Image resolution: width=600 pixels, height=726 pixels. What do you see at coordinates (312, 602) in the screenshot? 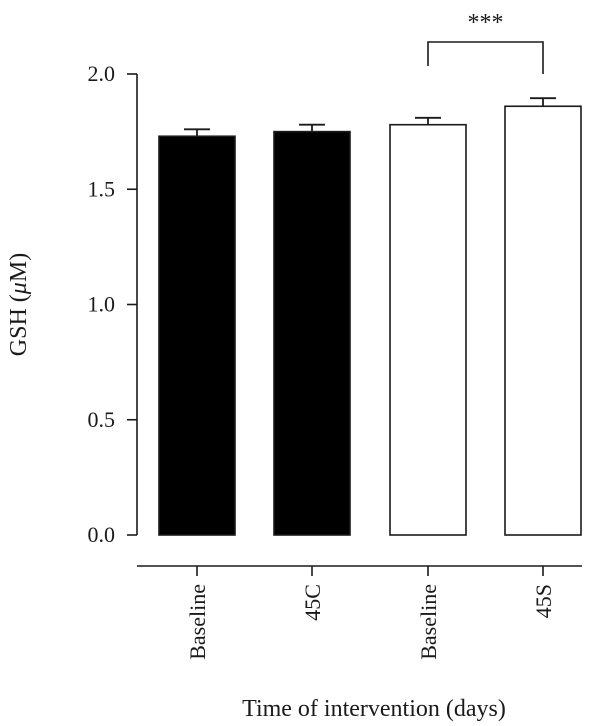
I see `x-tick-label: 45C` at bounding box center [312, 602].